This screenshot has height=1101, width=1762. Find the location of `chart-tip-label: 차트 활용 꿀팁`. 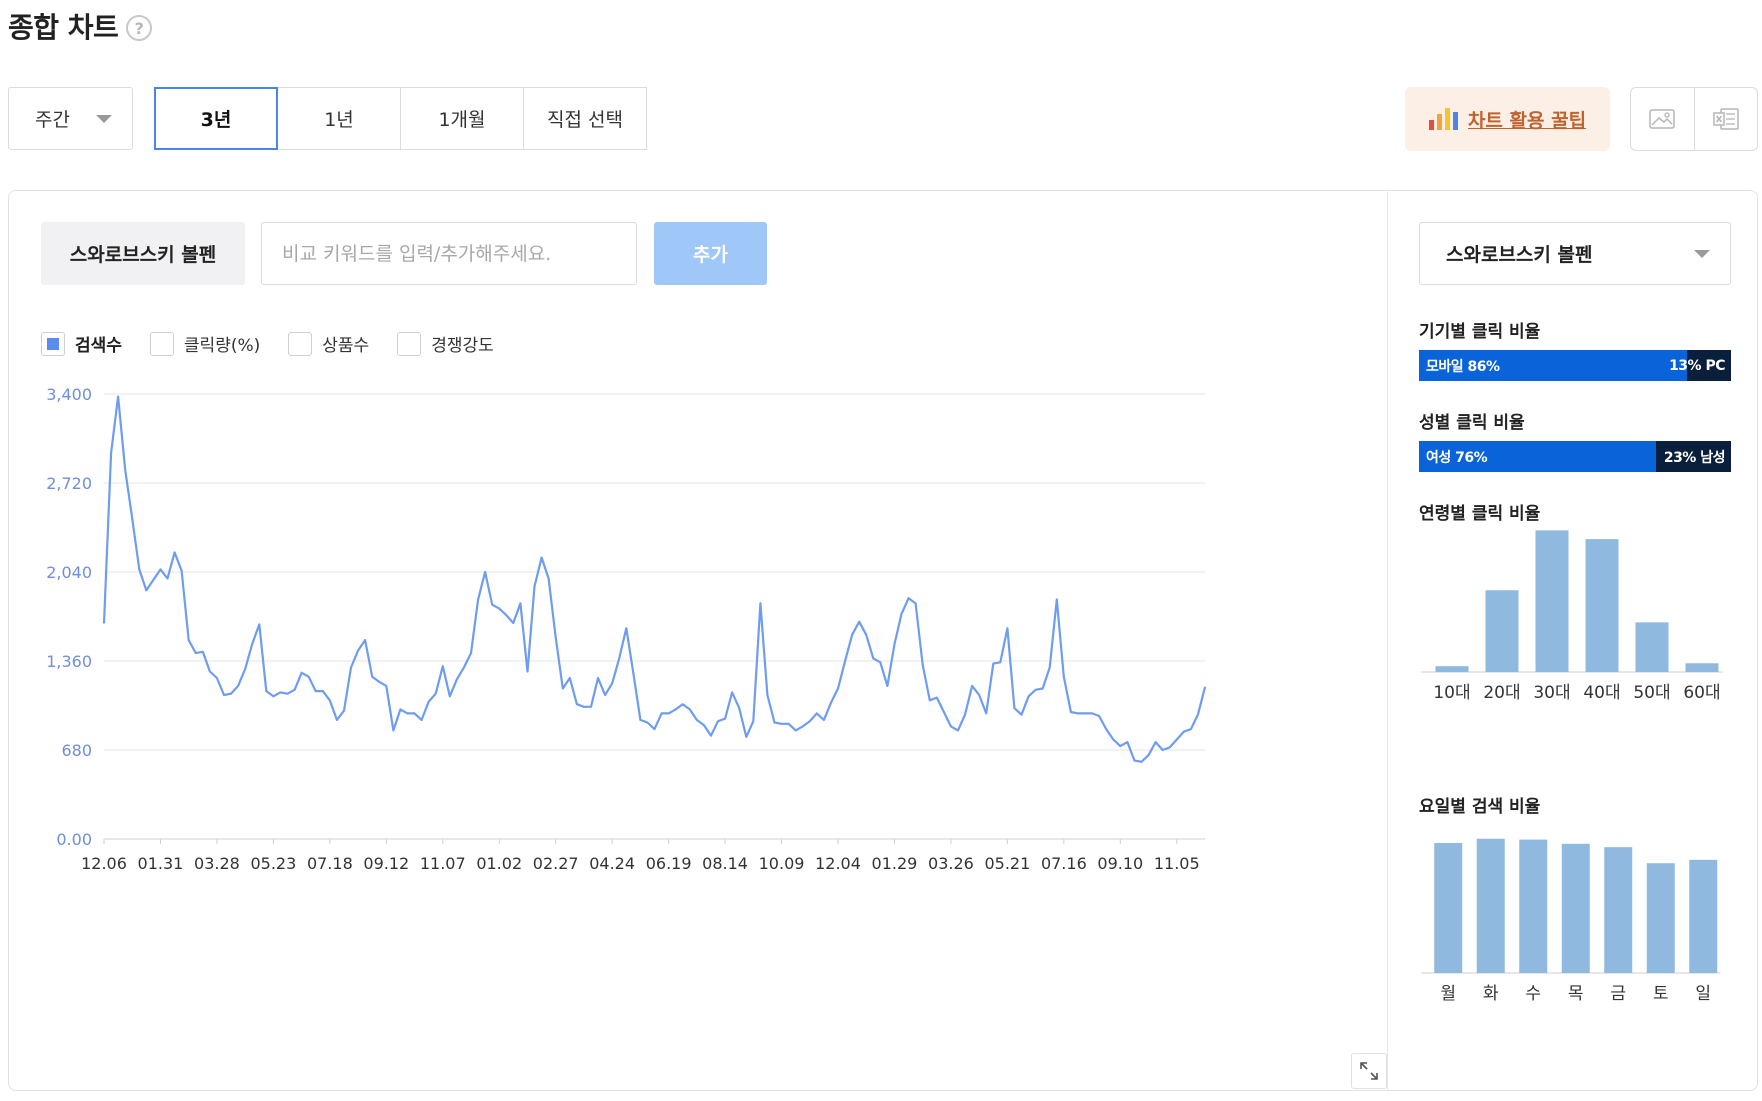

chart-tip-label: 차트 활용 꿀팁 is located at coordinates (1527, 120).